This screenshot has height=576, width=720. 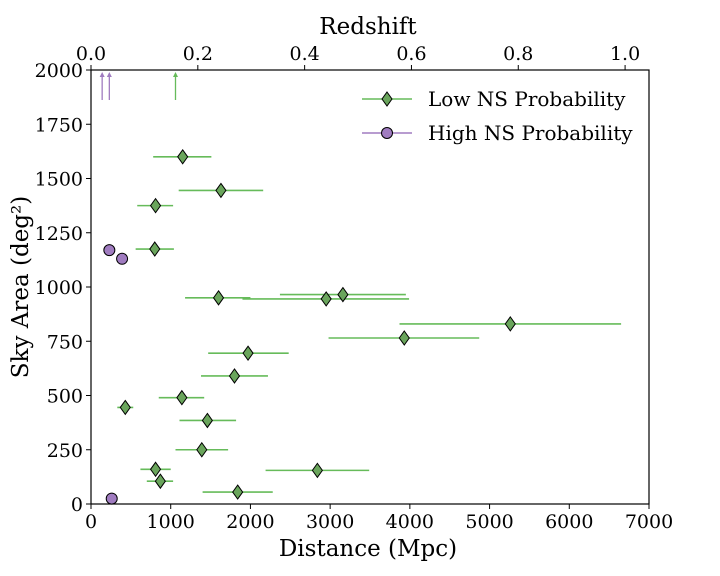 I want to click on low-limit-arrowhead, so click(x=175, y=74).